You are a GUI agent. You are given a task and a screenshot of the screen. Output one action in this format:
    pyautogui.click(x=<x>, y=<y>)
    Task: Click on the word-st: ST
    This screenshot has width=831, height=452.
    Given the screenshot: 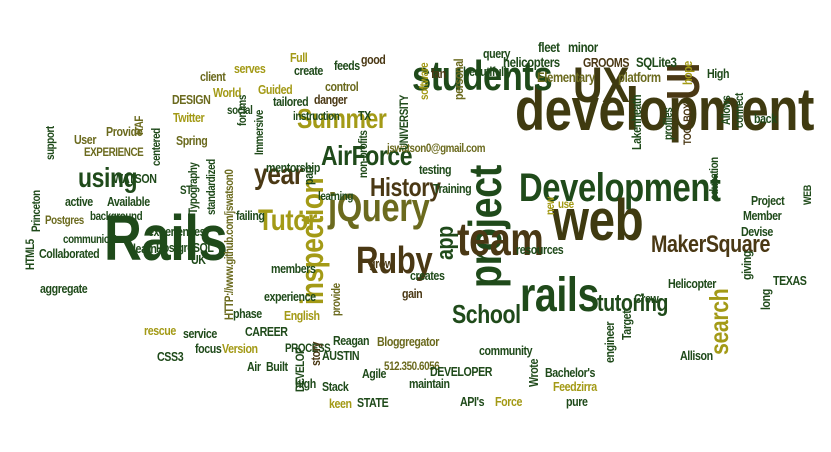 What is the action you would take?
    pyautogui.click(x=186, y=190)
    